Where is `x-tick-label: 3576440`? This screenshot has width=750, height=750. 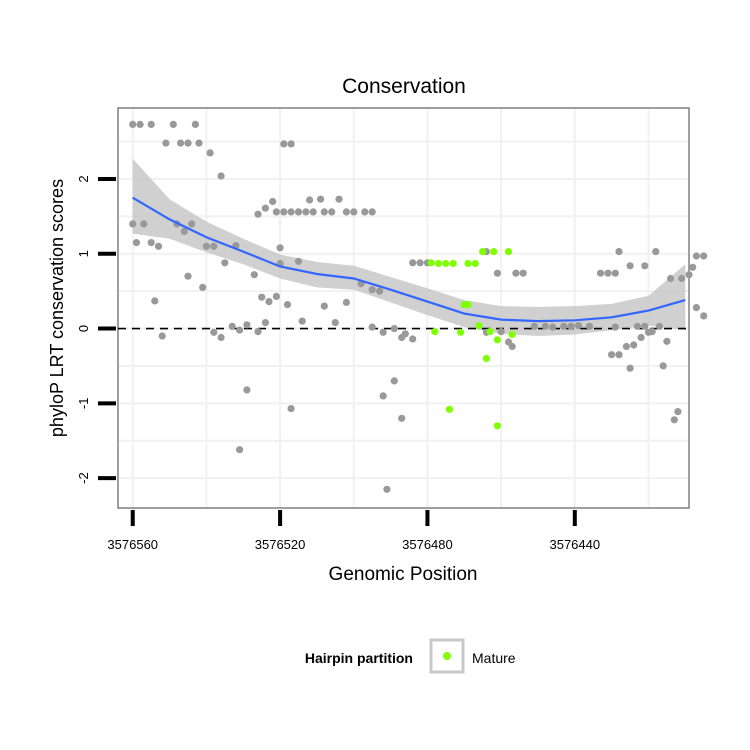 x-tick-label: 3576440 is located at coordinates (574, 544).